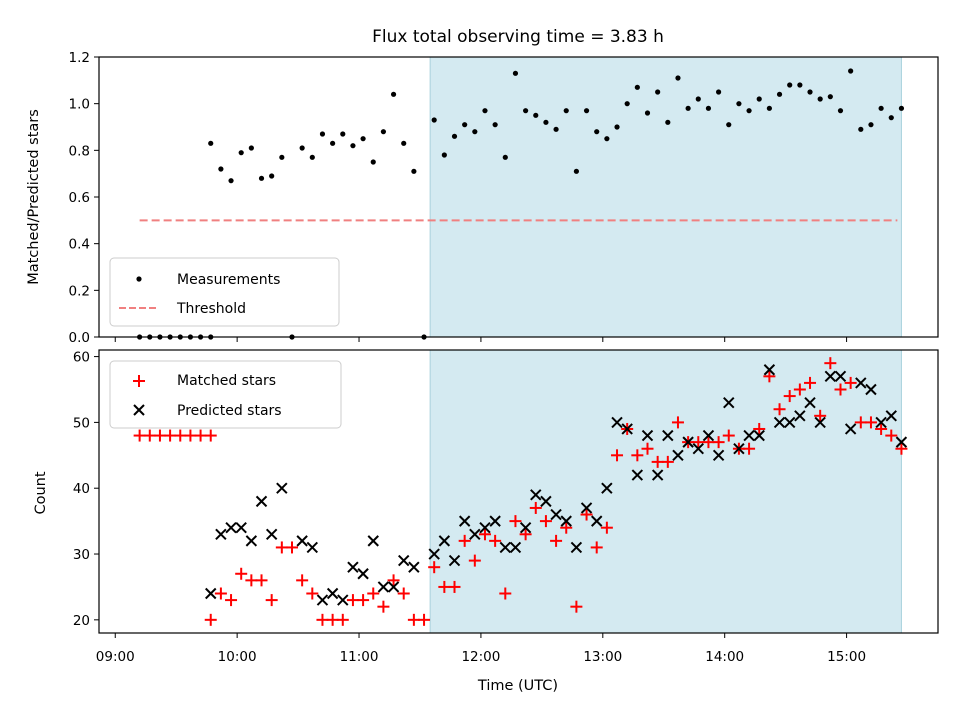 This screenshot has width=960, height=720. What do you see at coordinates (81, 489) in the screenshot?
I see `y-tick-label: 40` at bounding box center [81, 489].